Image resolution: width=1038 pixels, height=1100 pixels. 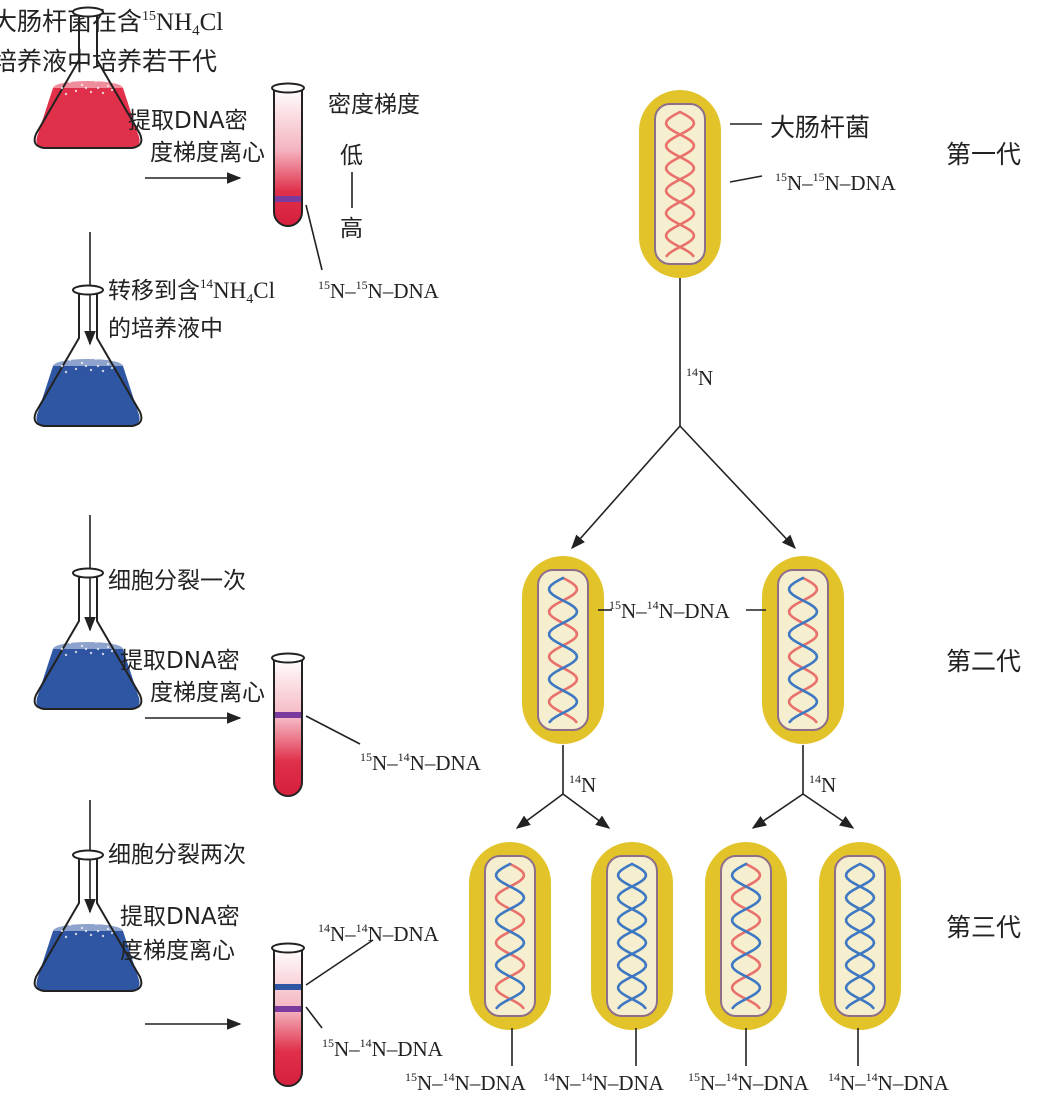 I want to click on intro-line2: 培养液中培养若干代, so click(x=108, y=61).